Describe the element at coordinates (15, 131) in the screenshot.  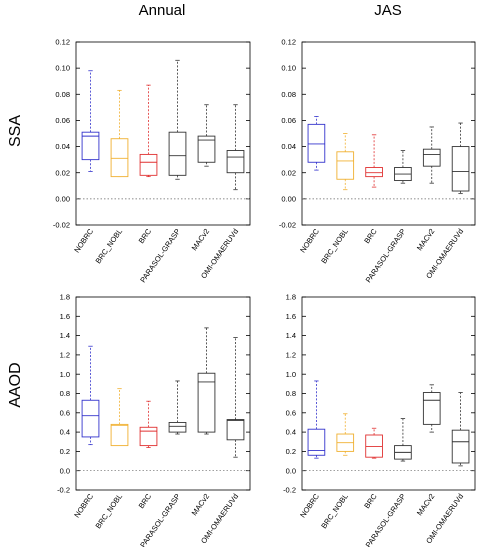
I see `row-title-ssa: SSA` at that location.